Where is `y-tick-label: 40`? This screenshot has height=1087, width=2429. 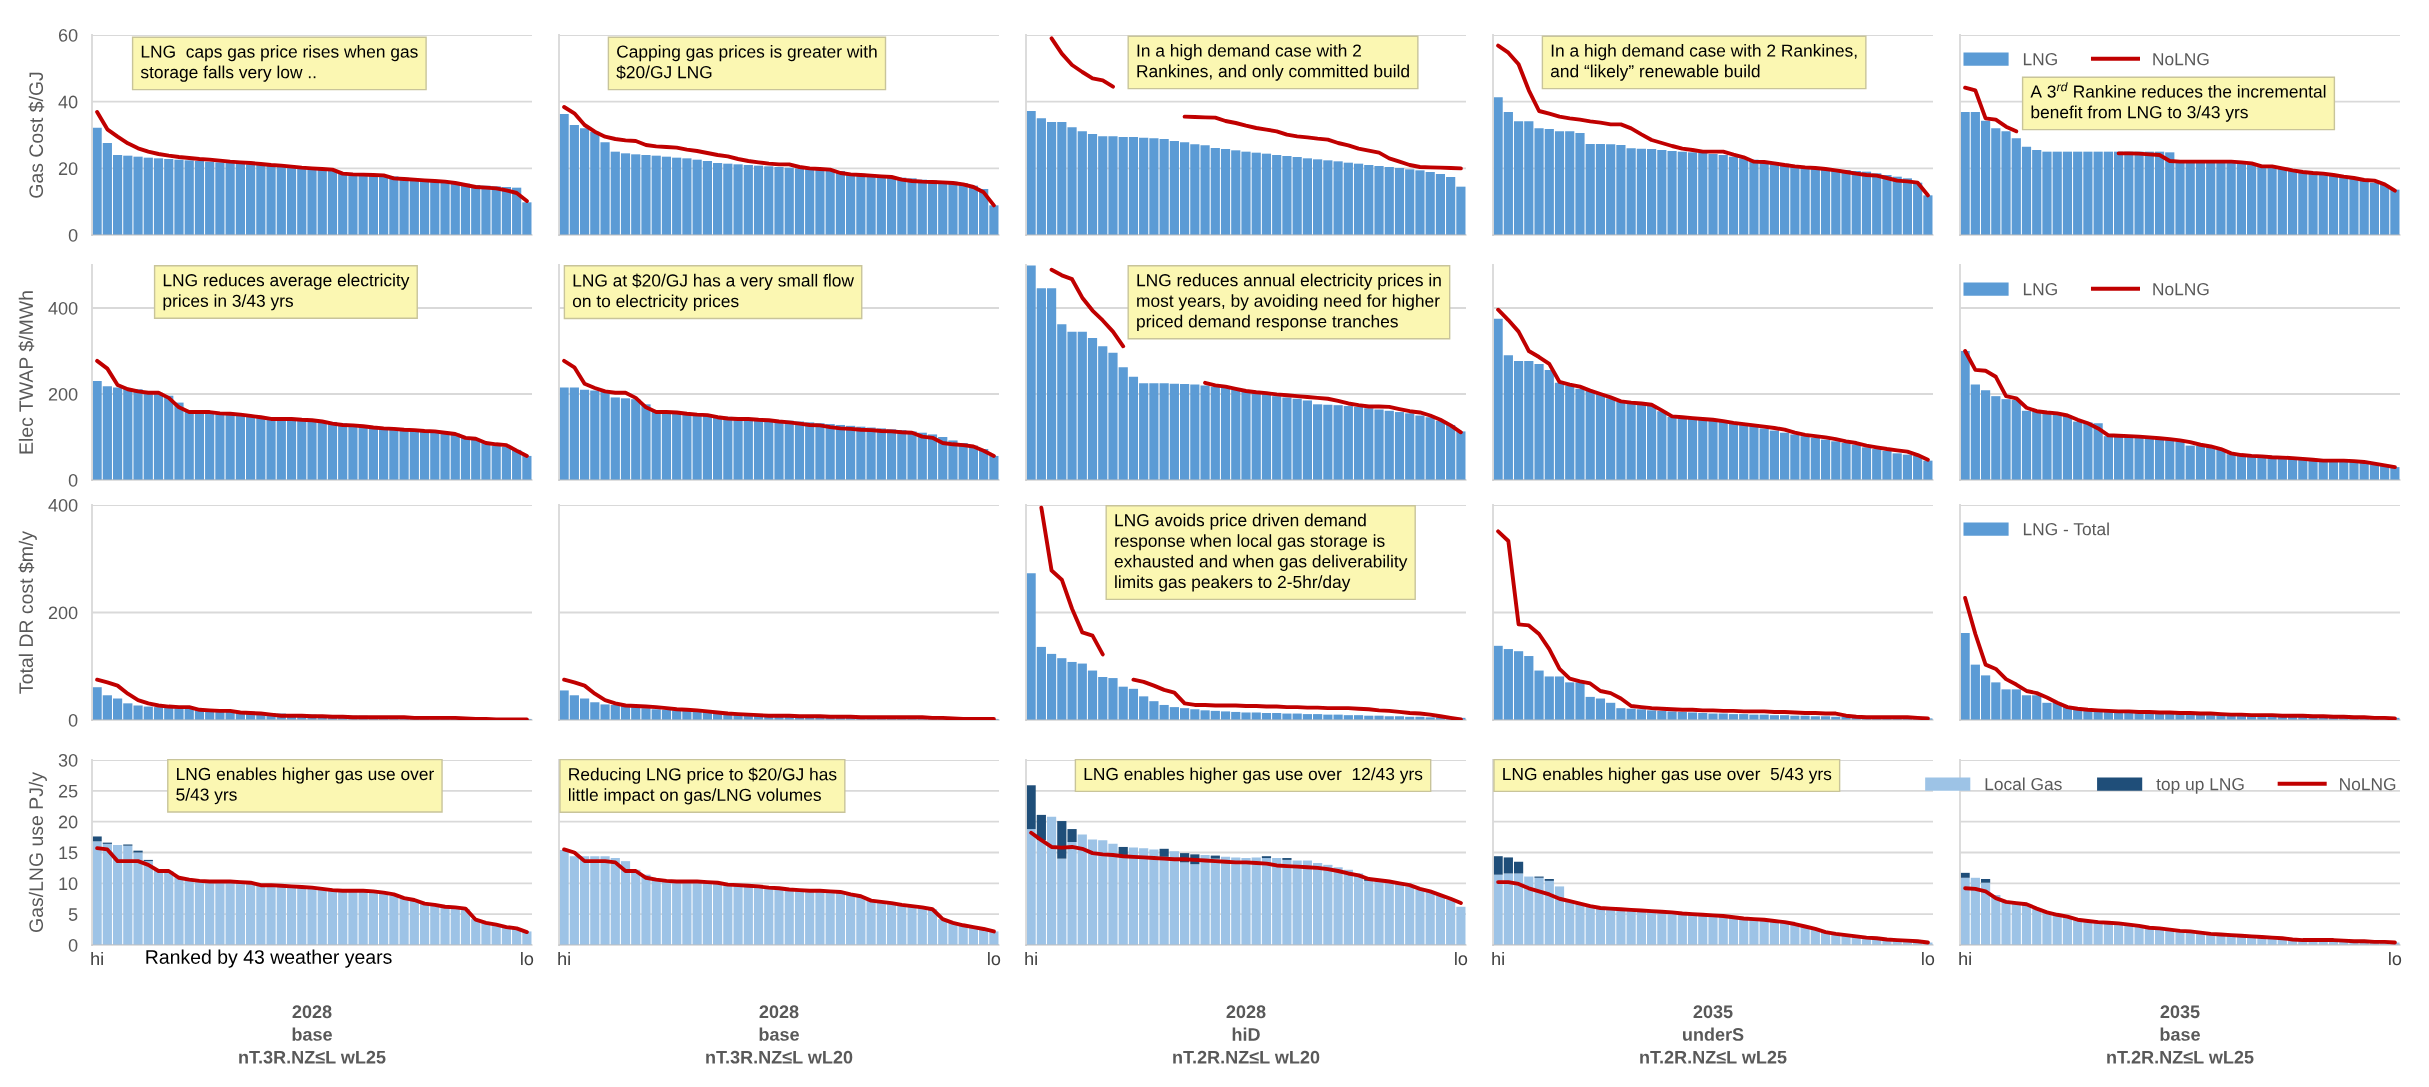 y-tick-label: 40 is located at coordinates (68, 102).